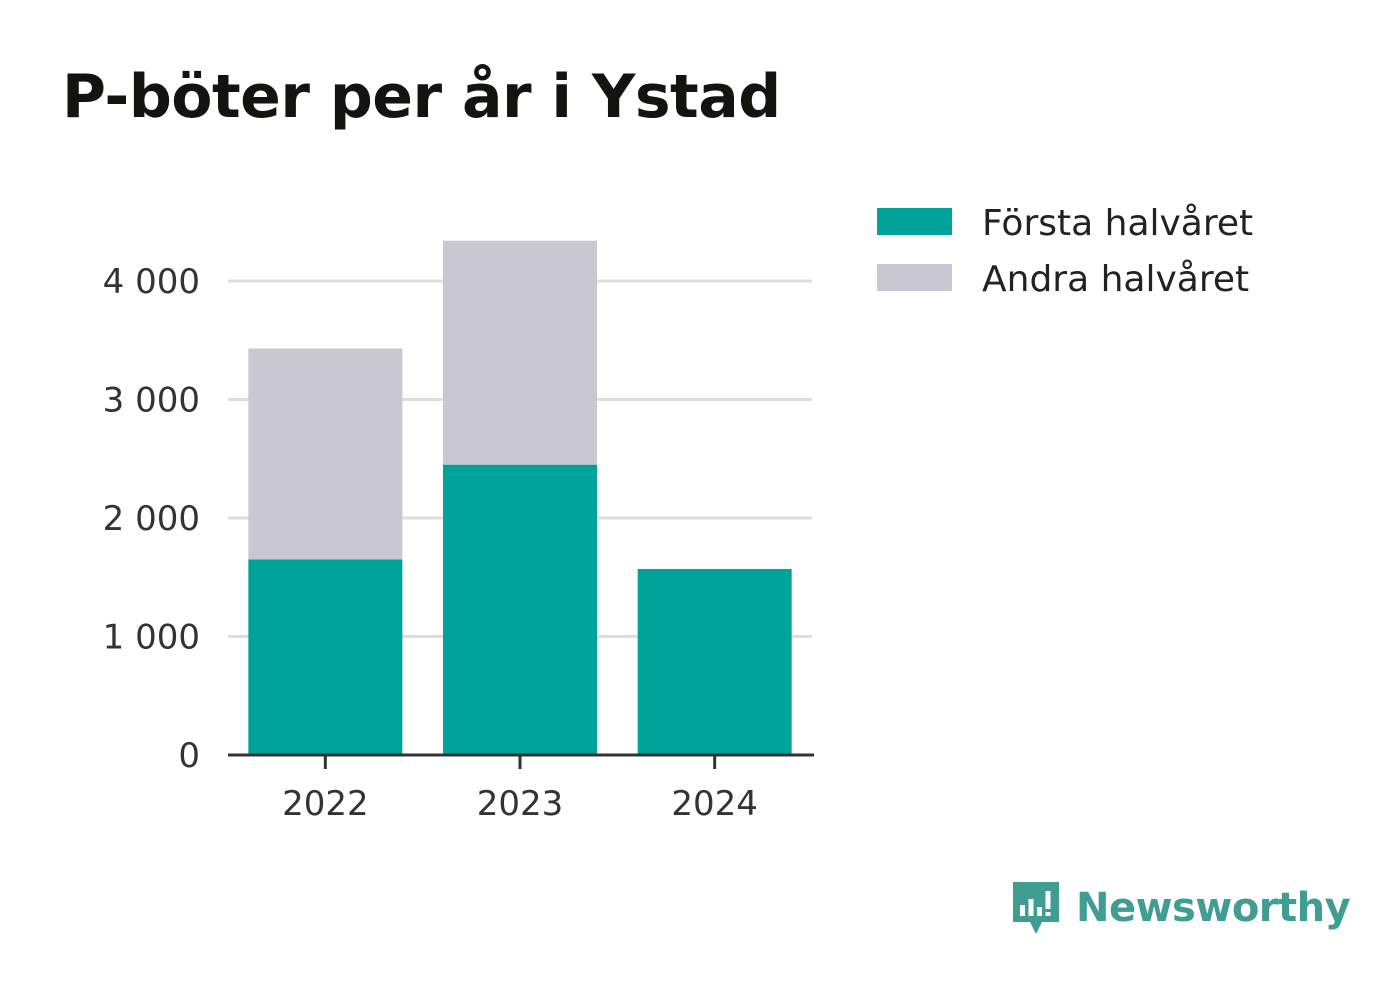 The height and width of the screenshot is (999, 1382). I want to click on legend: Första halvåret Andra halvåret, so click(1065, 251).